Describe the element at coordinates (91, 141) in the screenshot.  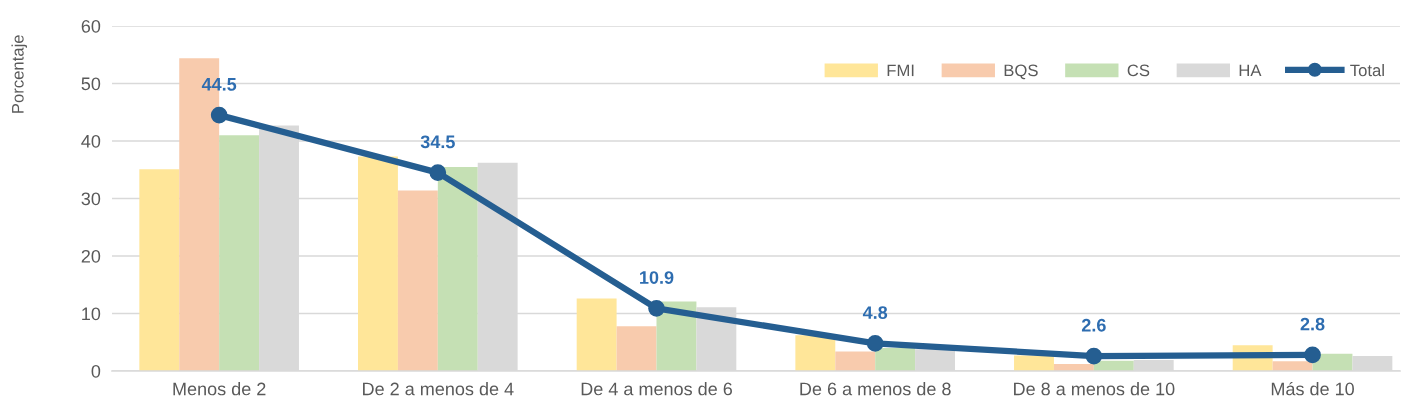
I see `y-tick-label: 40` at that location.